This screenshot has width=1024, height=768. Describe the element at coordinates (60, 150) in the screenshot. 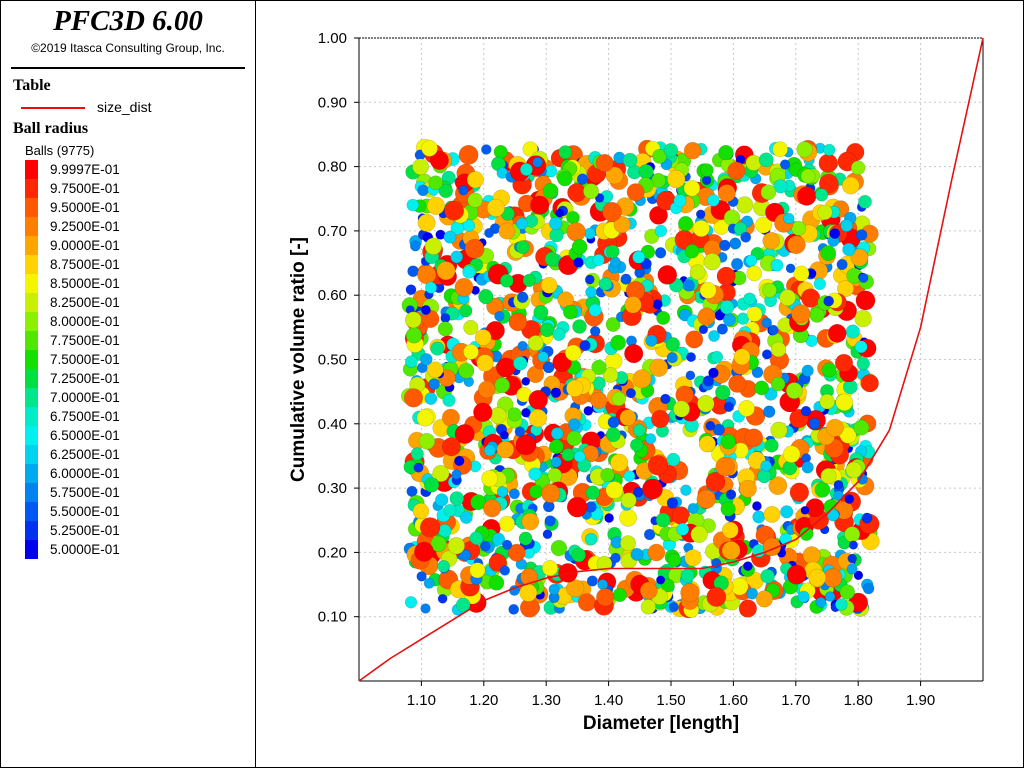

I see `balls-count: Balls (9775)` at that location.